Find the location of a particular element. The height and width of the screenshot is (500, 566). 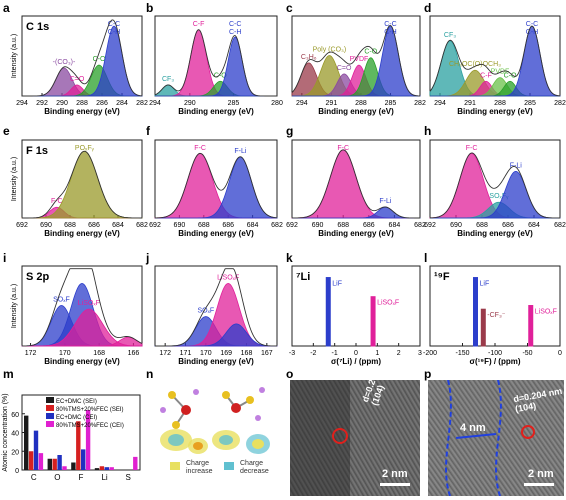

x-axis-label-c: Binding energy (eV) is located at coordinates (356, 111).